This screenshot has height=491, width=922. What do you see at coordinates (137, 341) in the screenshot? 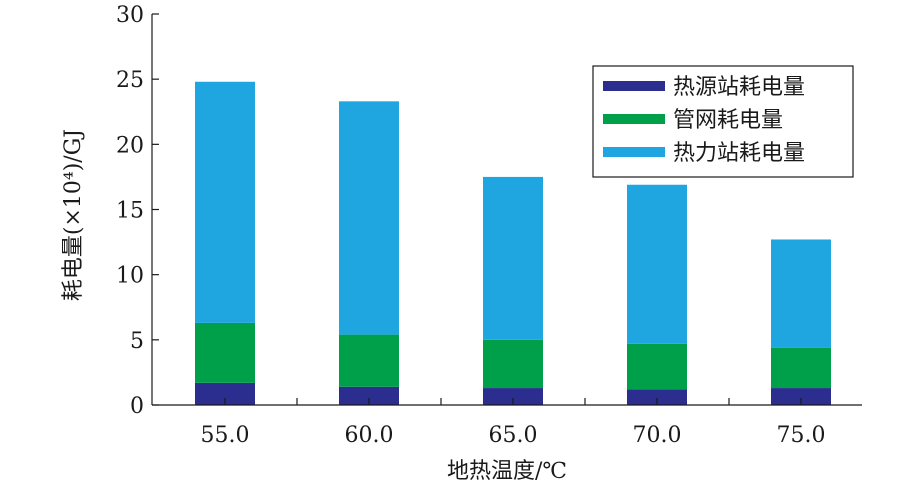
I see `y-tick-label: 5` at bounding box center [137, 341].